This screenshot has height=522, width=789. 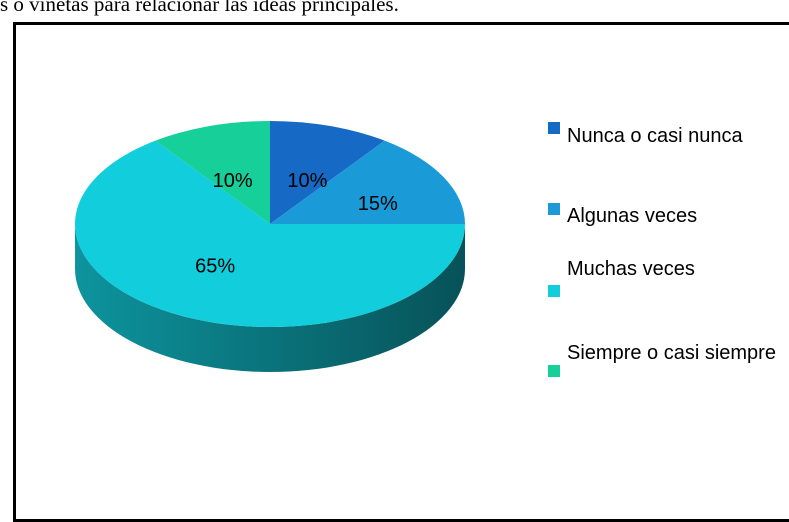 I want to click on pie-side, so click(x=270, y=298).